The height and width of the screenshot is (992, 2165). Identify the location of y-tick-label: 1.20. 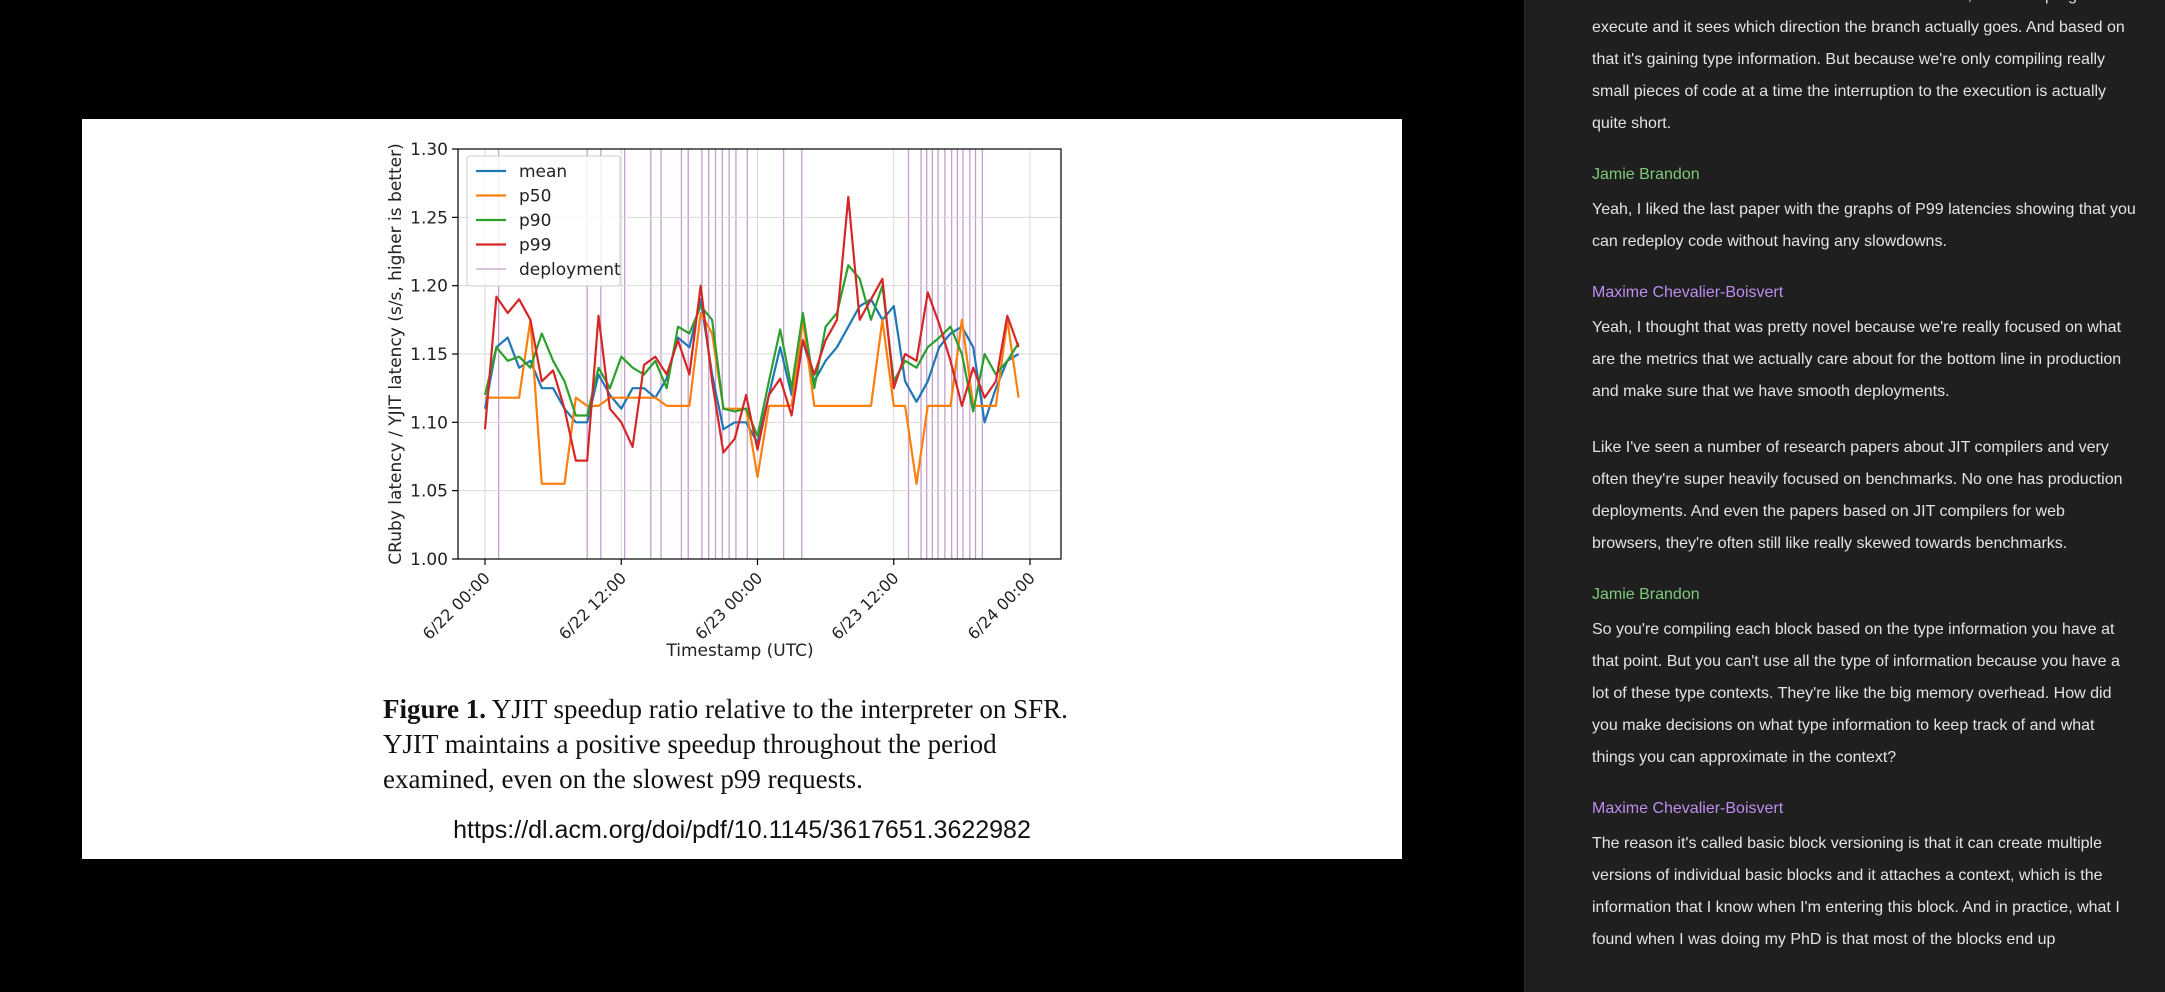
(429, 287).